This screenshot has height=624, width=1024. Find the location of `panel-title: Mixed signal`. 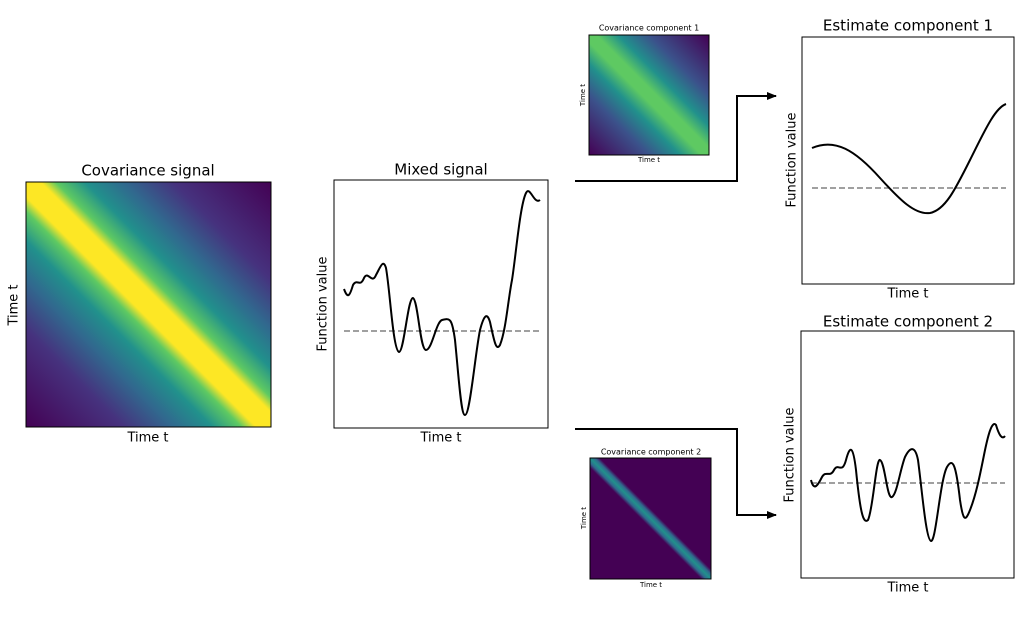

panel-title: Mixed signal is located at coordinates (440, 170).